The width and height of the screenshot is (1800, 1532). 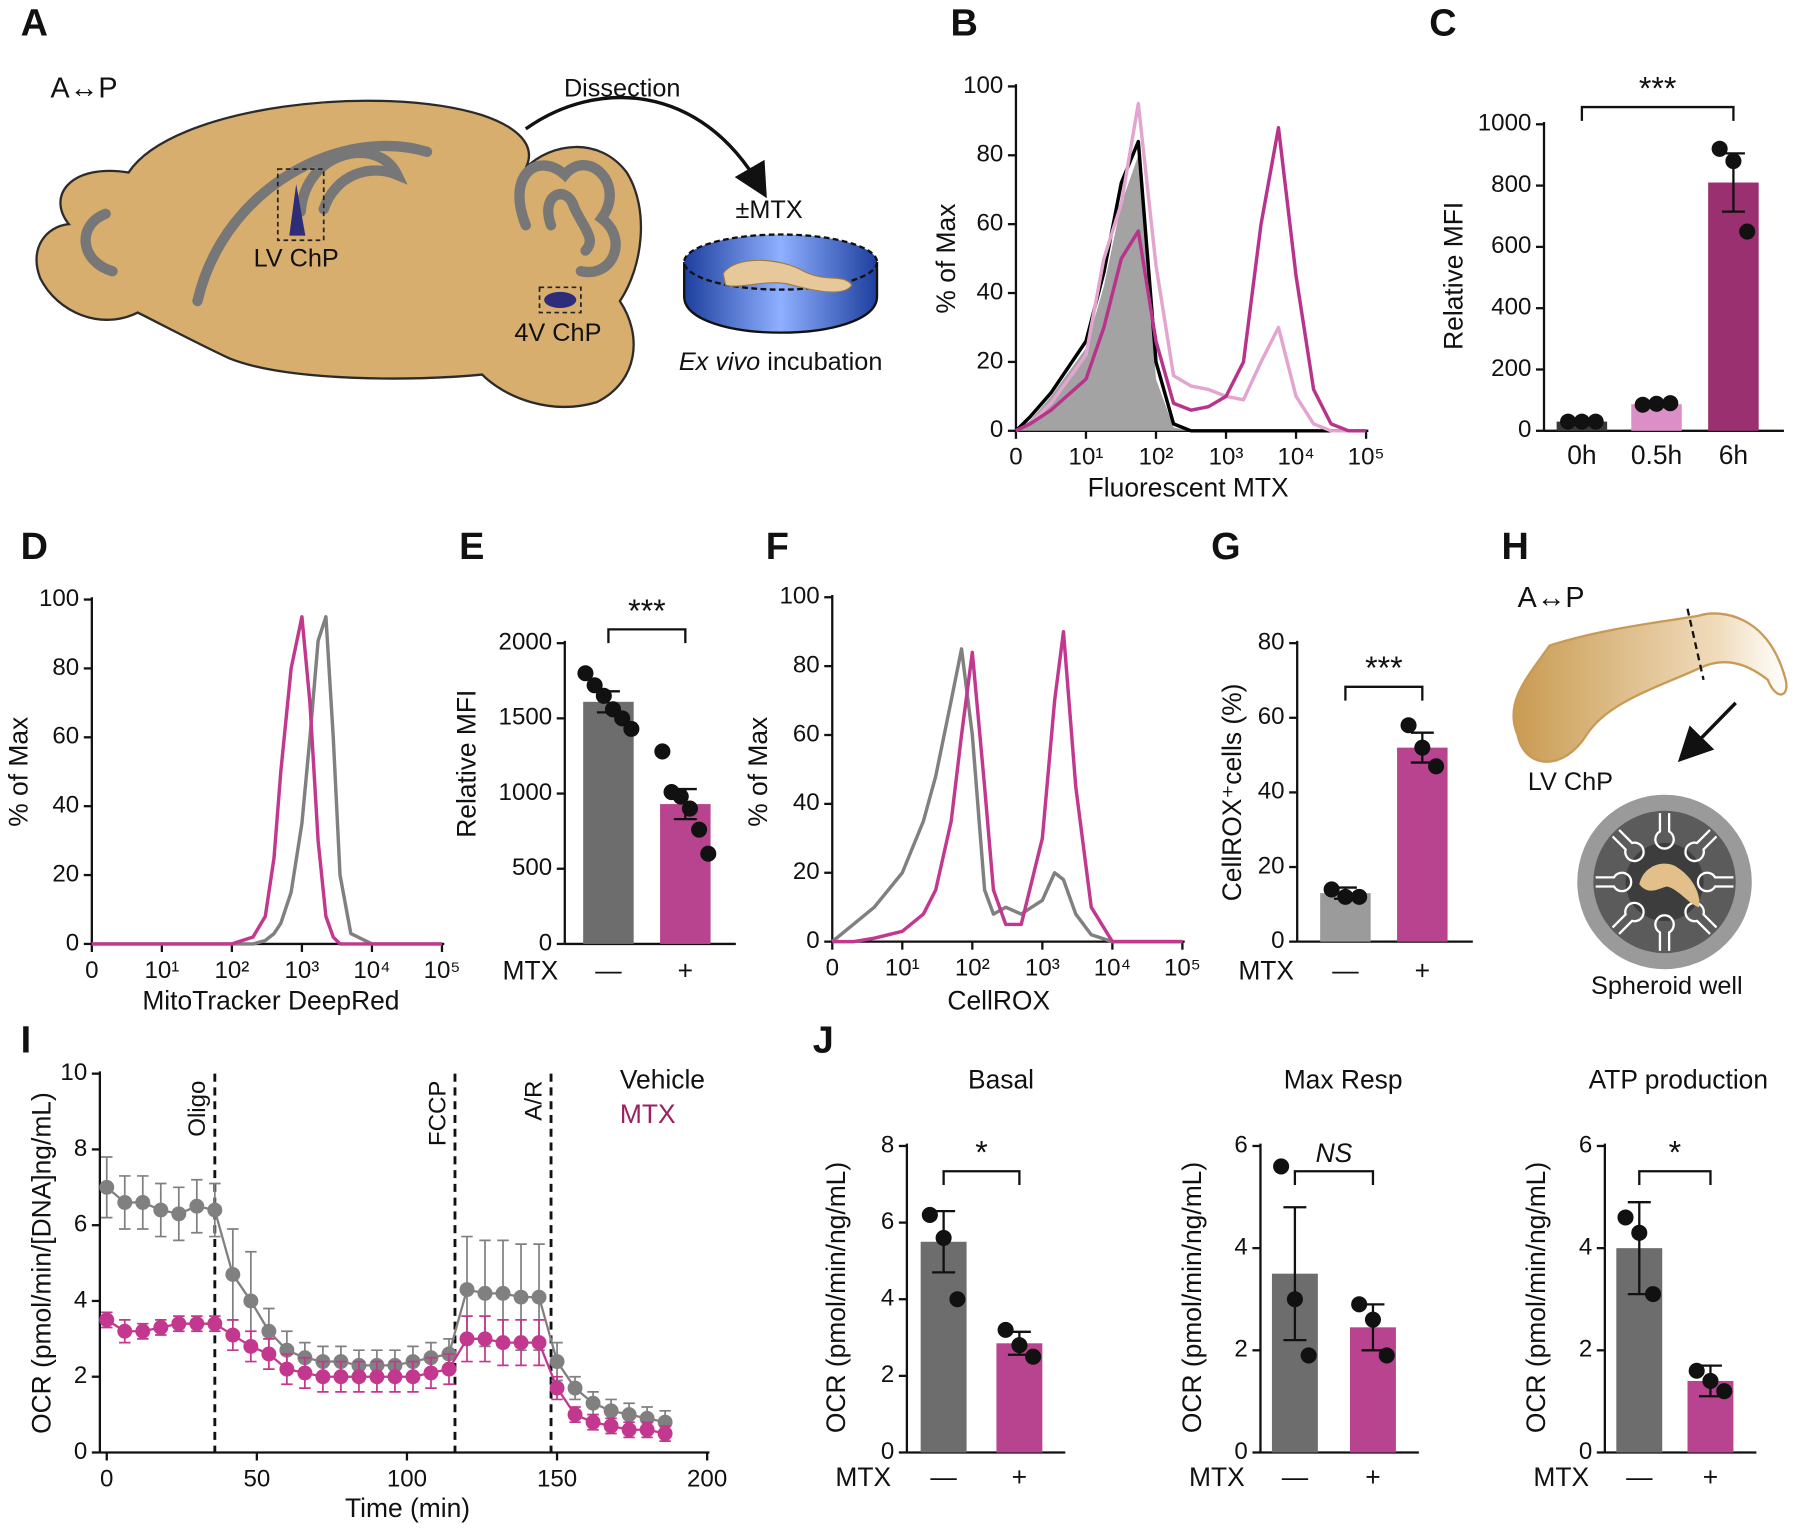 What do you see at coordinates (557, 1478) in the screenshot?
I see `x-tick-label: 150` at bounding box center [557, 1478].